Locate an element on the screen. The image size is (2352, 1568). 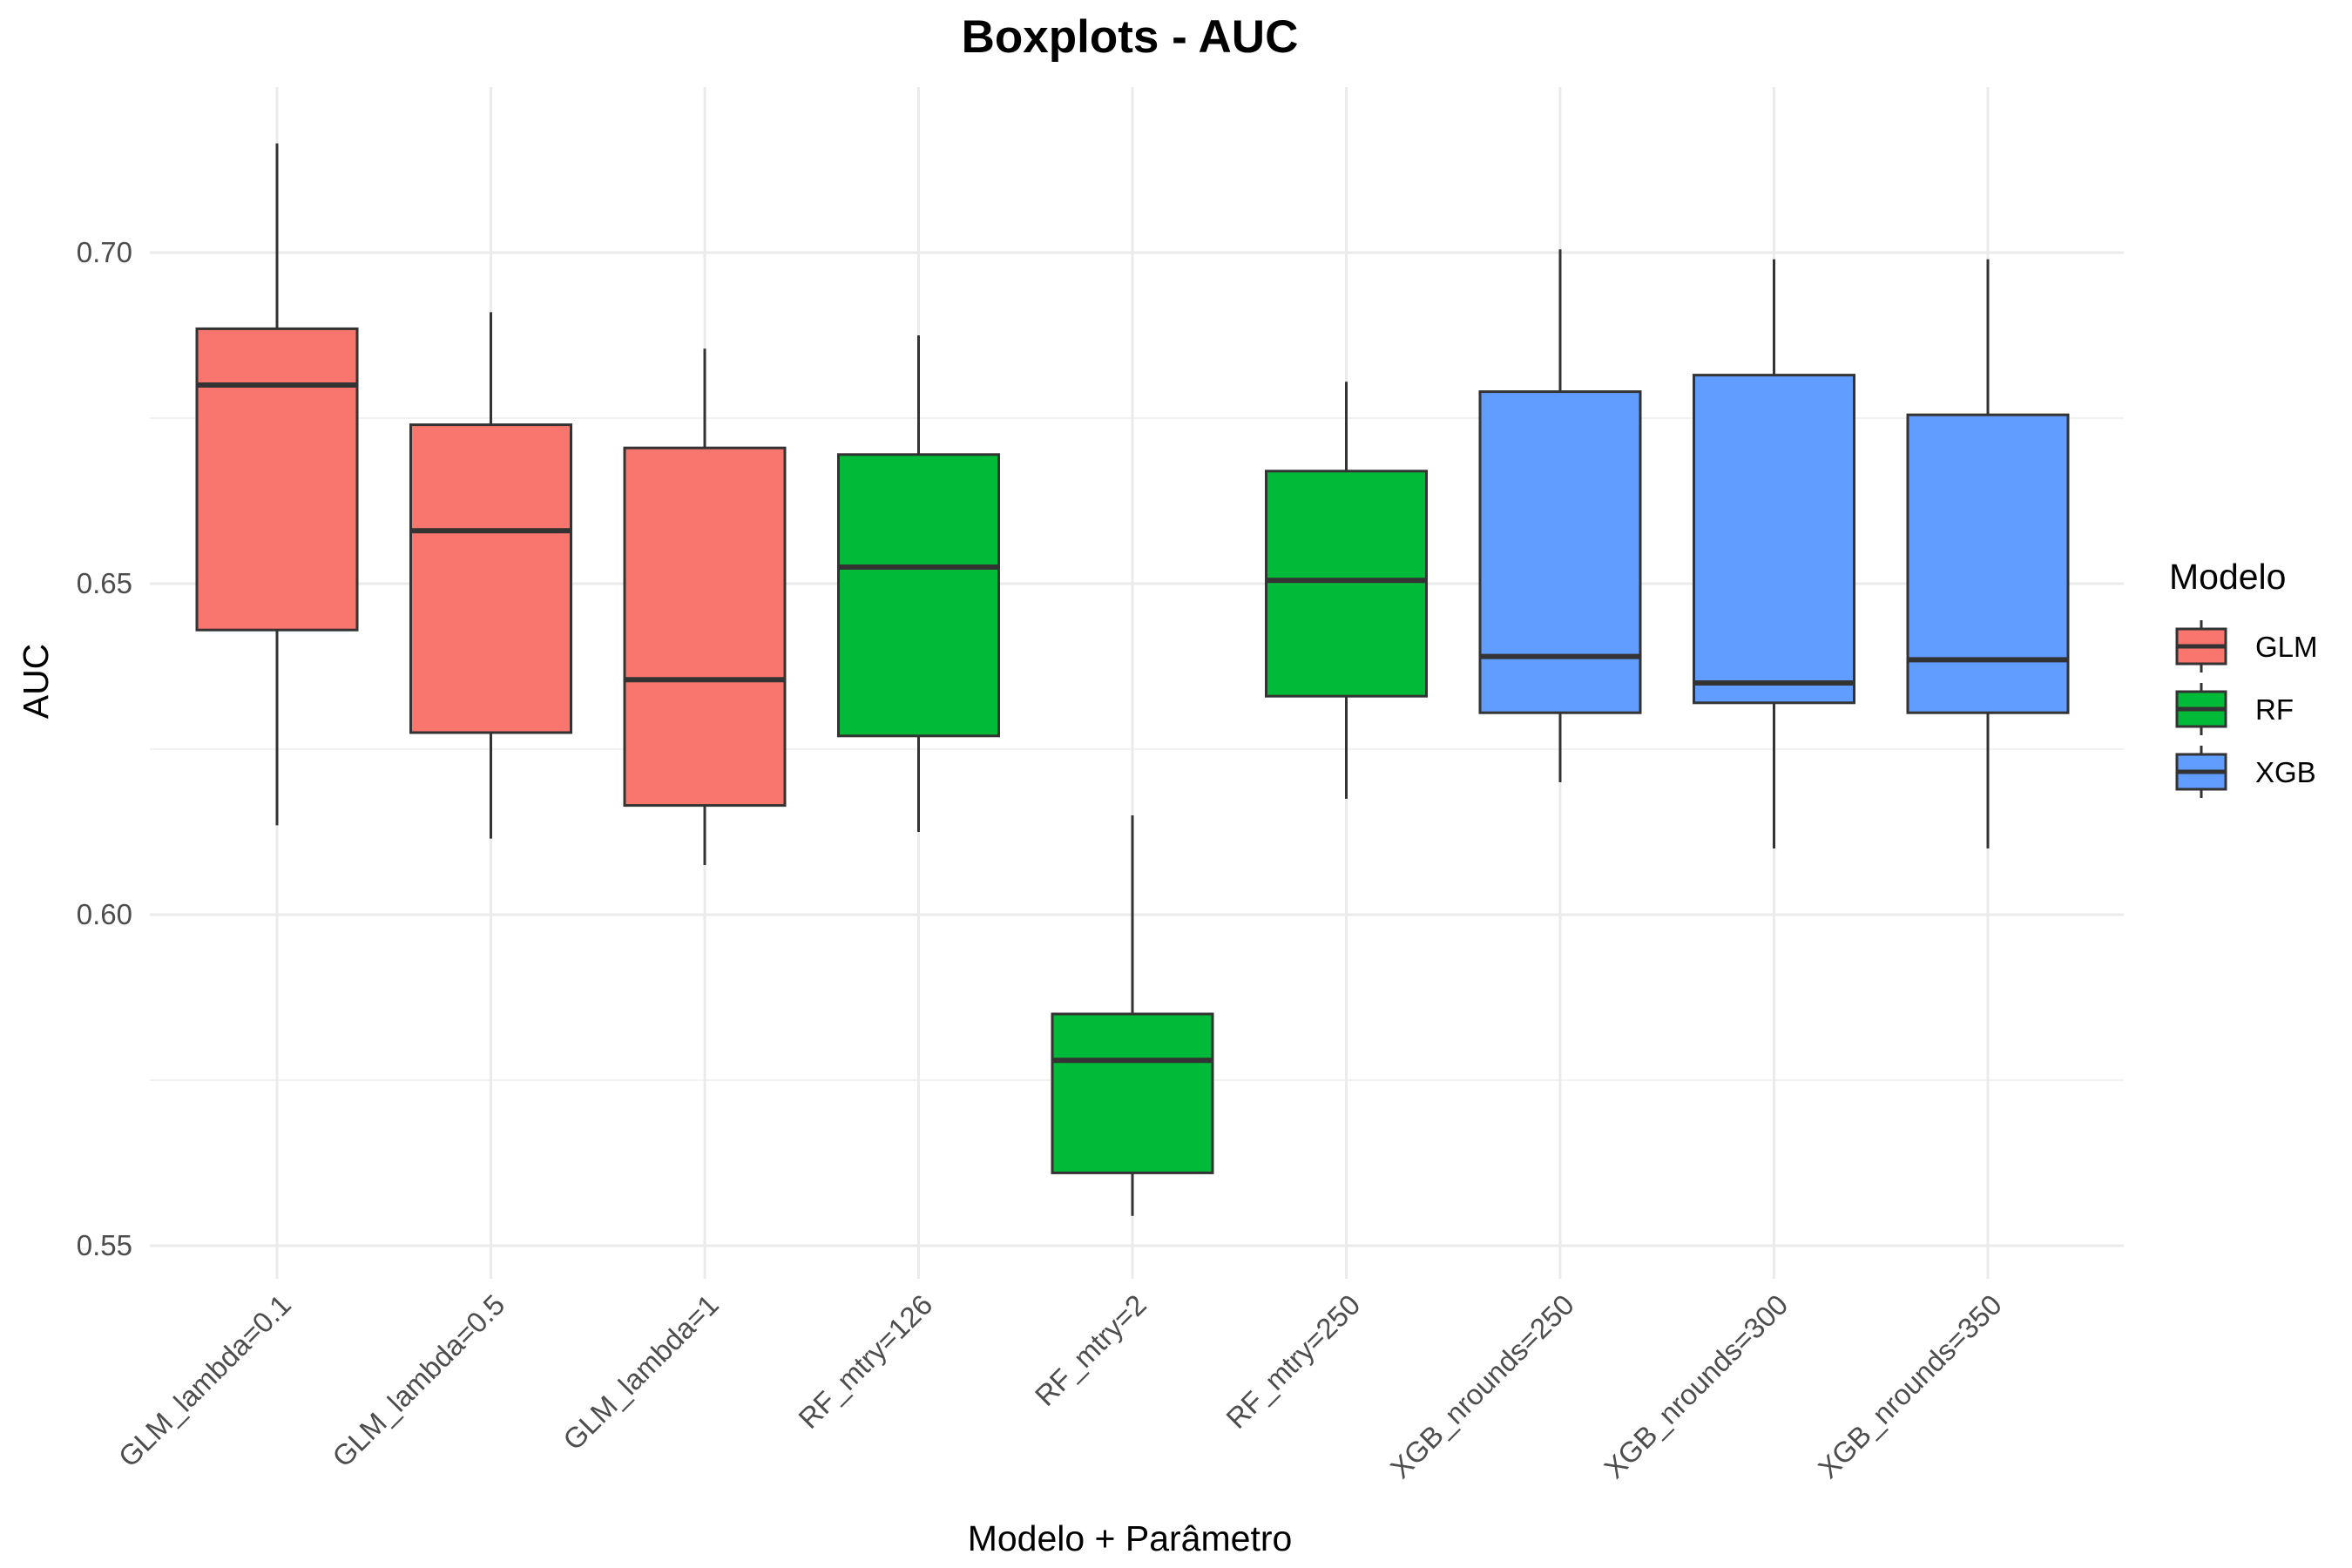
legend-title: Modelo is located at coordinates (2227, 577).